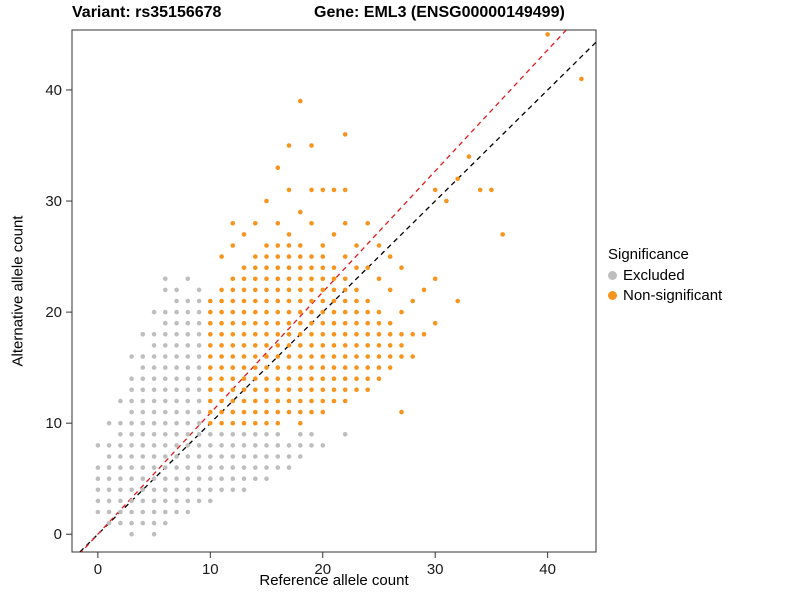  What do you see at coordinates (221, 406) in the screenshot?
I see `series-excluded` at bounding box center [221, 406].